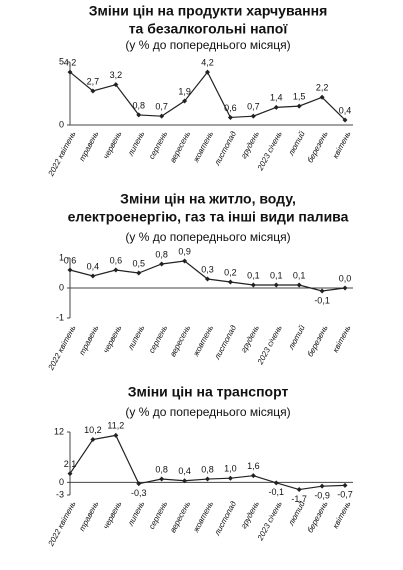  What do you see at coordinates (208, 392) in the screenshot?
I see `chart-title: Зміни цін на транспорт` at bounding box center [208, 392].